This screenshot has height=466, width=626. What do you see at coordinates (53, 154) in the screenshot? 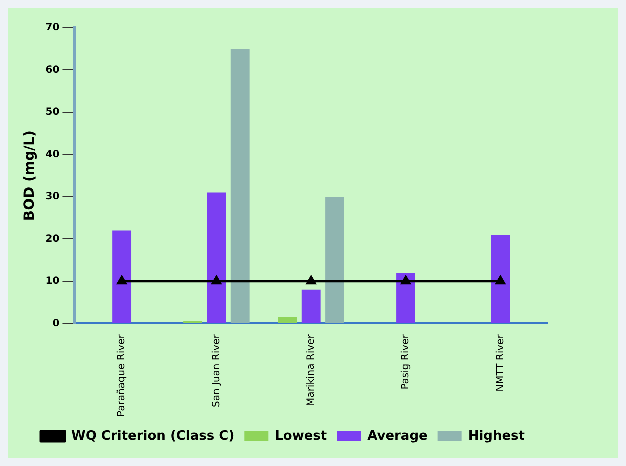
I see `y-tick-label: 40` at bounding box center [53, 154].